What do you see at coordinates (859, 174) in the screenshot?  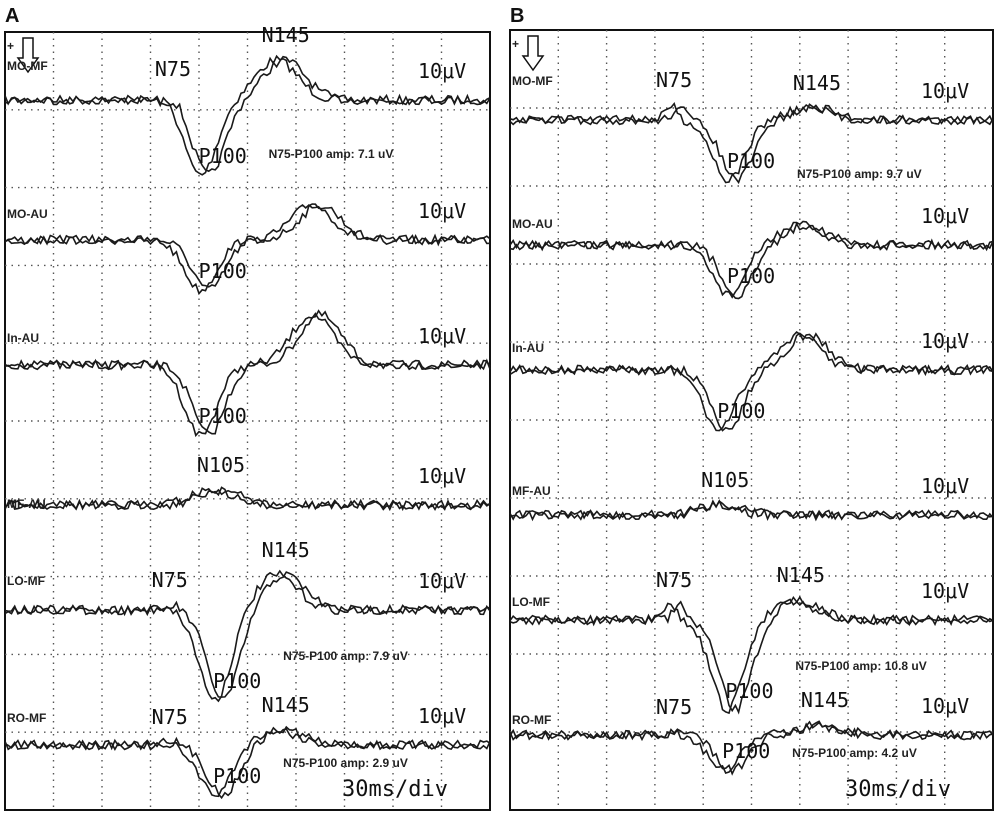 I see `amplitude-annotation: N75-P100 amp: 9.7 uV` at bounding box center [859, 174].